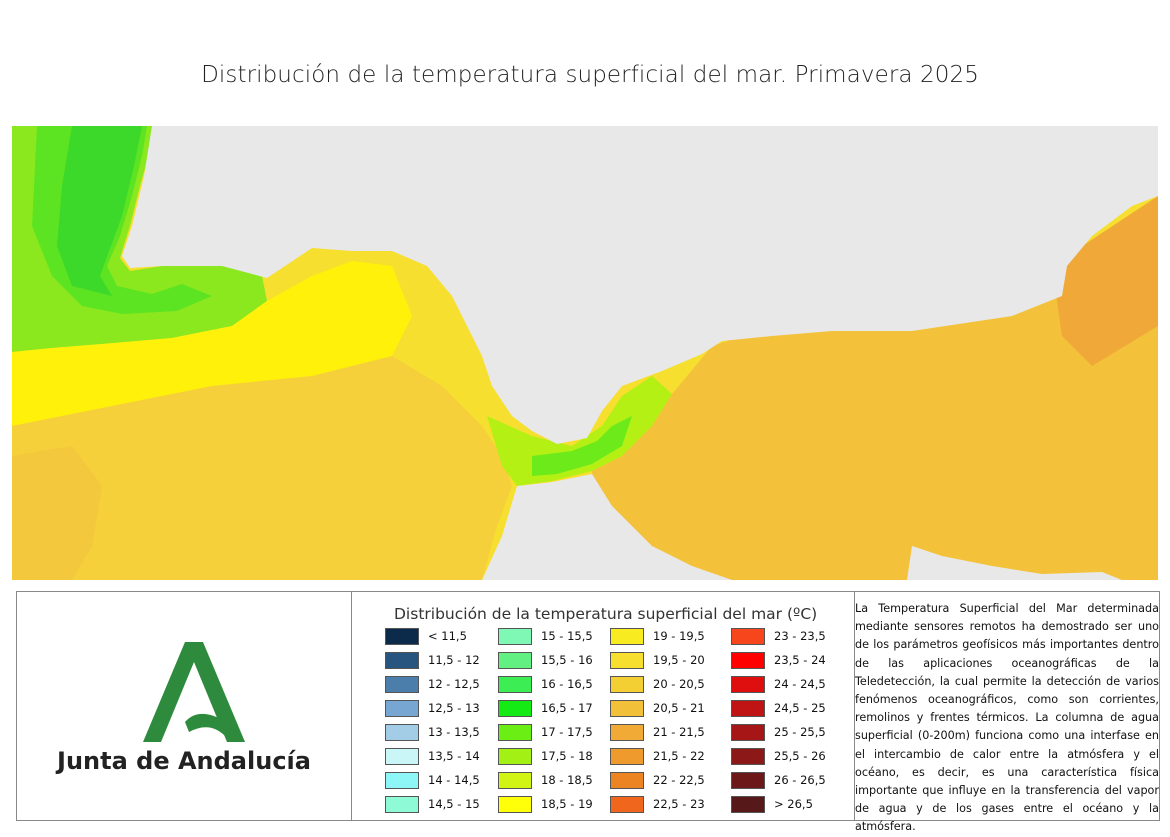 The image size is (1170, 837). What do you see at coordinates (679, 732) in the screenshot?
I see `legend-label: 21 - 21,5` at bounding box center [679, 732].